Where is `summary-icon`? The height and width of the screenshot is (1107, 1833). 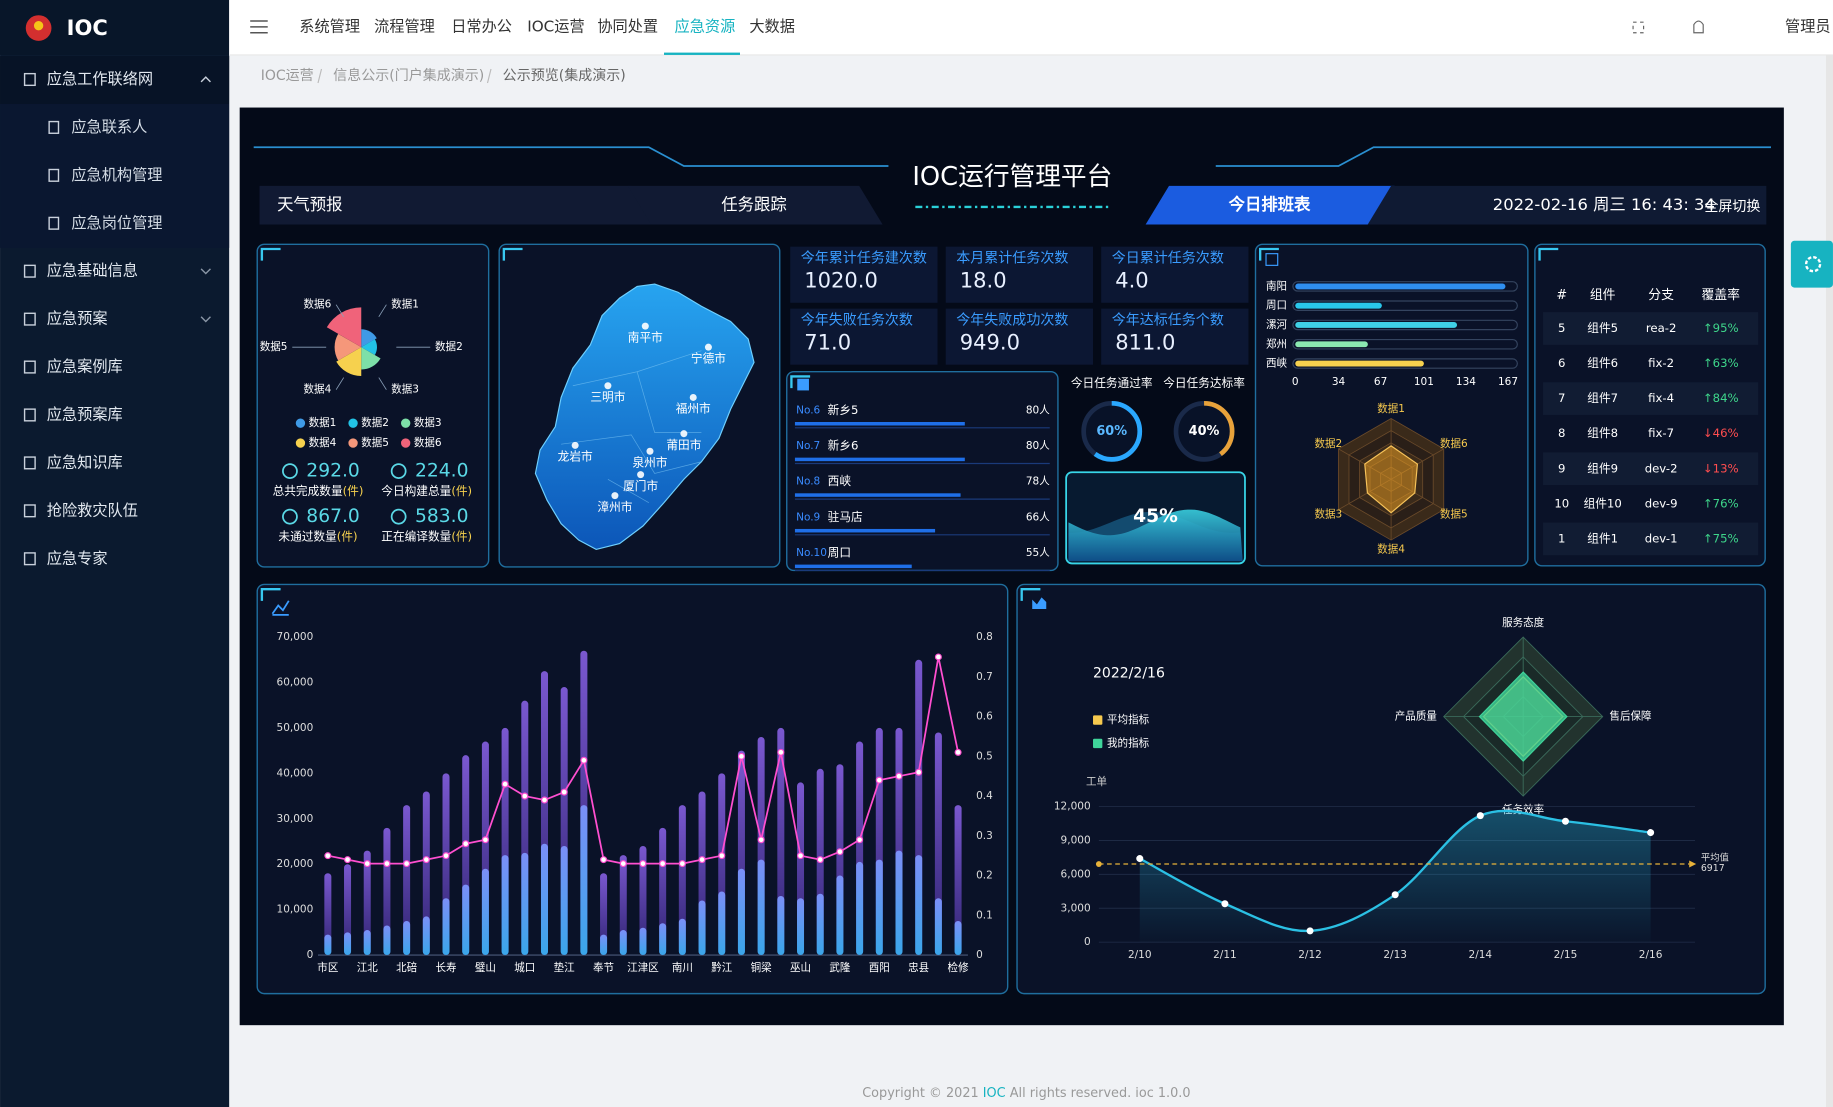 summary-icon is located at coordinates (290, 516).